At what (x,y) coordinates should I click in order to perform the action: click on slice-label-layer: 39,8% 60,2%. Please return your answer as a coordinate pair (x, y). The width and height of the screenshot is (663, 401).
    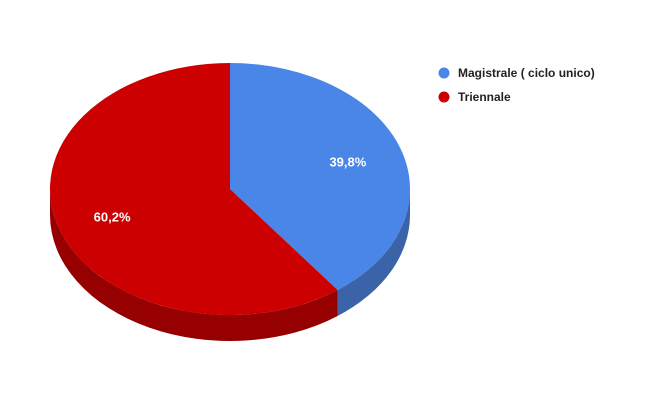
    Looking at the image, I should click on (230, 190).